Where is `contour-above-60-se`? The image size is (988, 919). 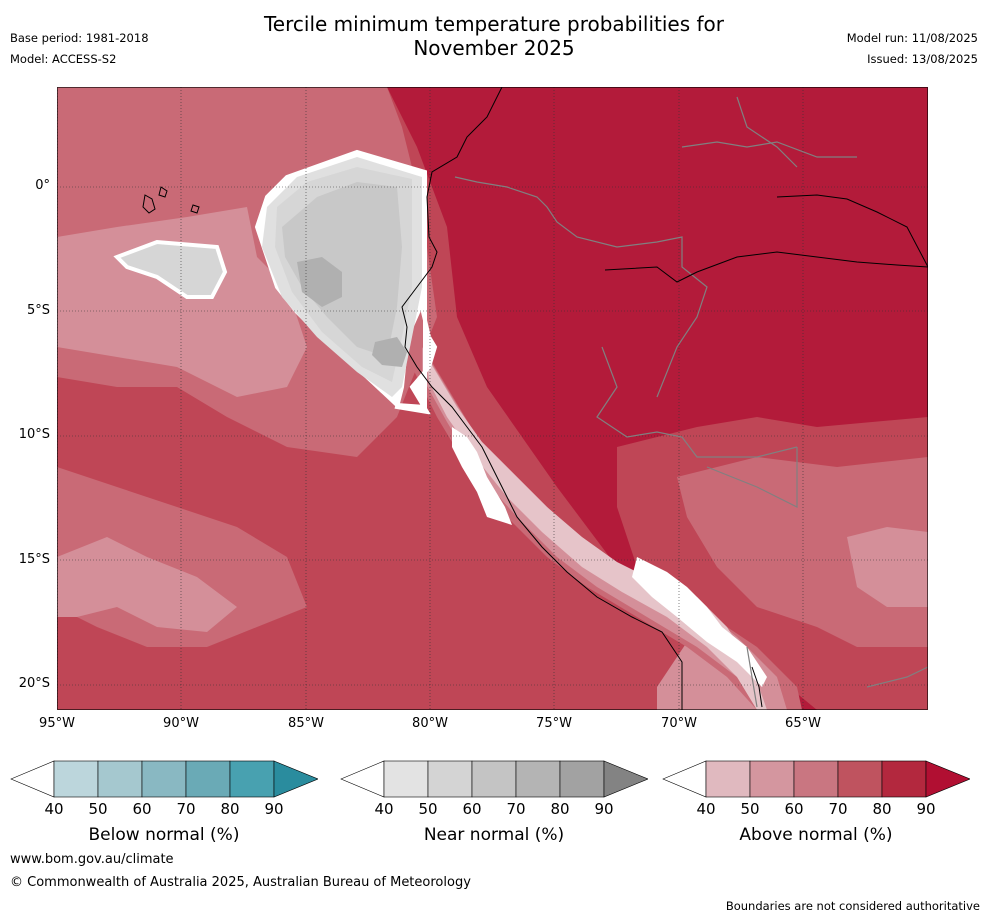
contour-above-60-se is located at coordinates (802, 552).